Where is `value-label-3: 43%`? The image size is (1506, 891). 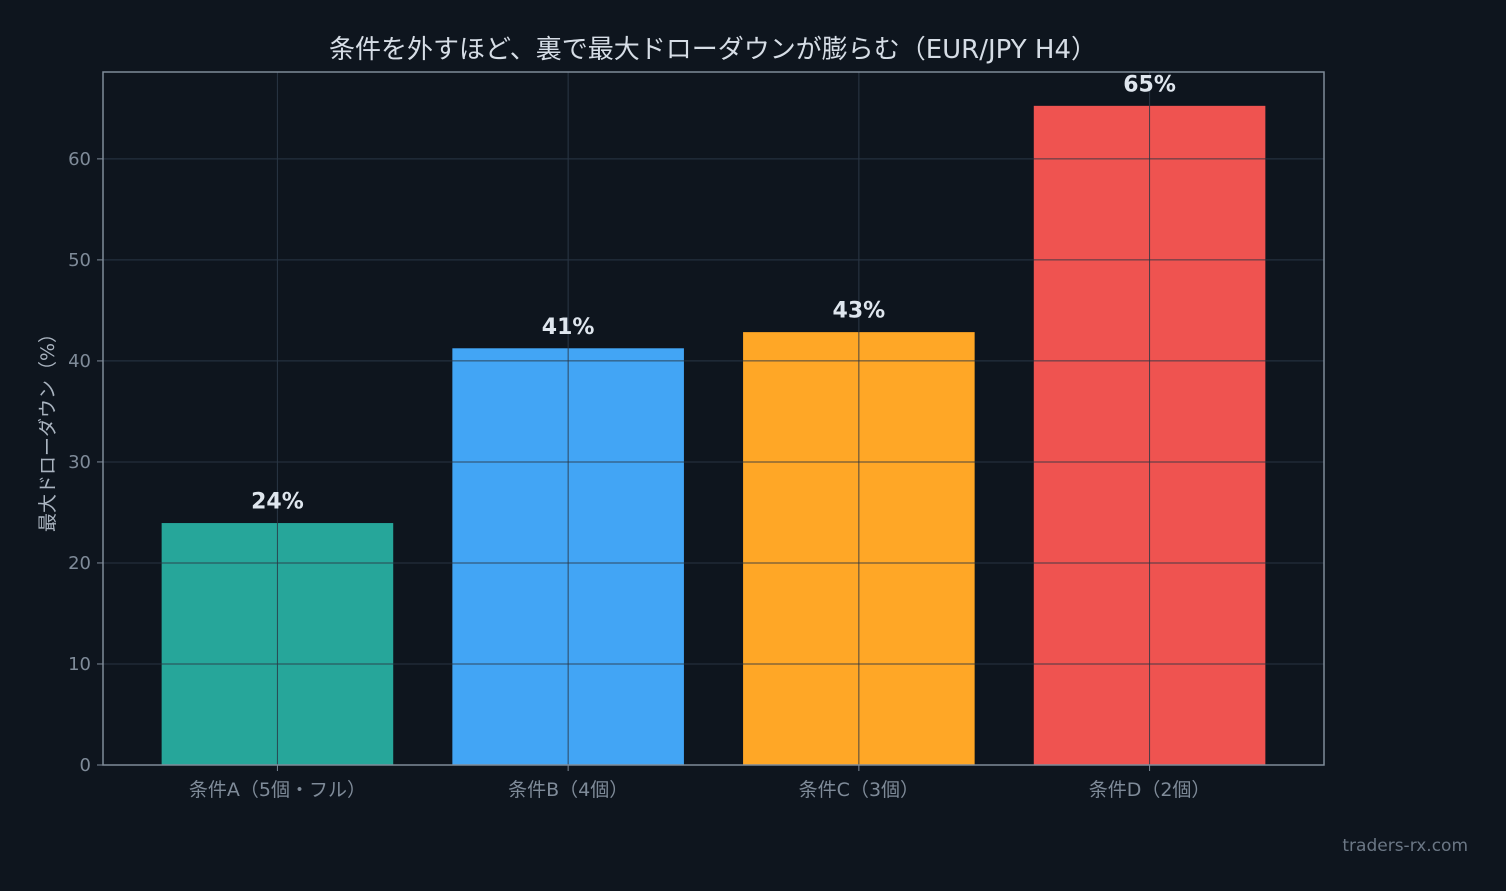
value-label-3: 43% is located at coordinates (859, 311).